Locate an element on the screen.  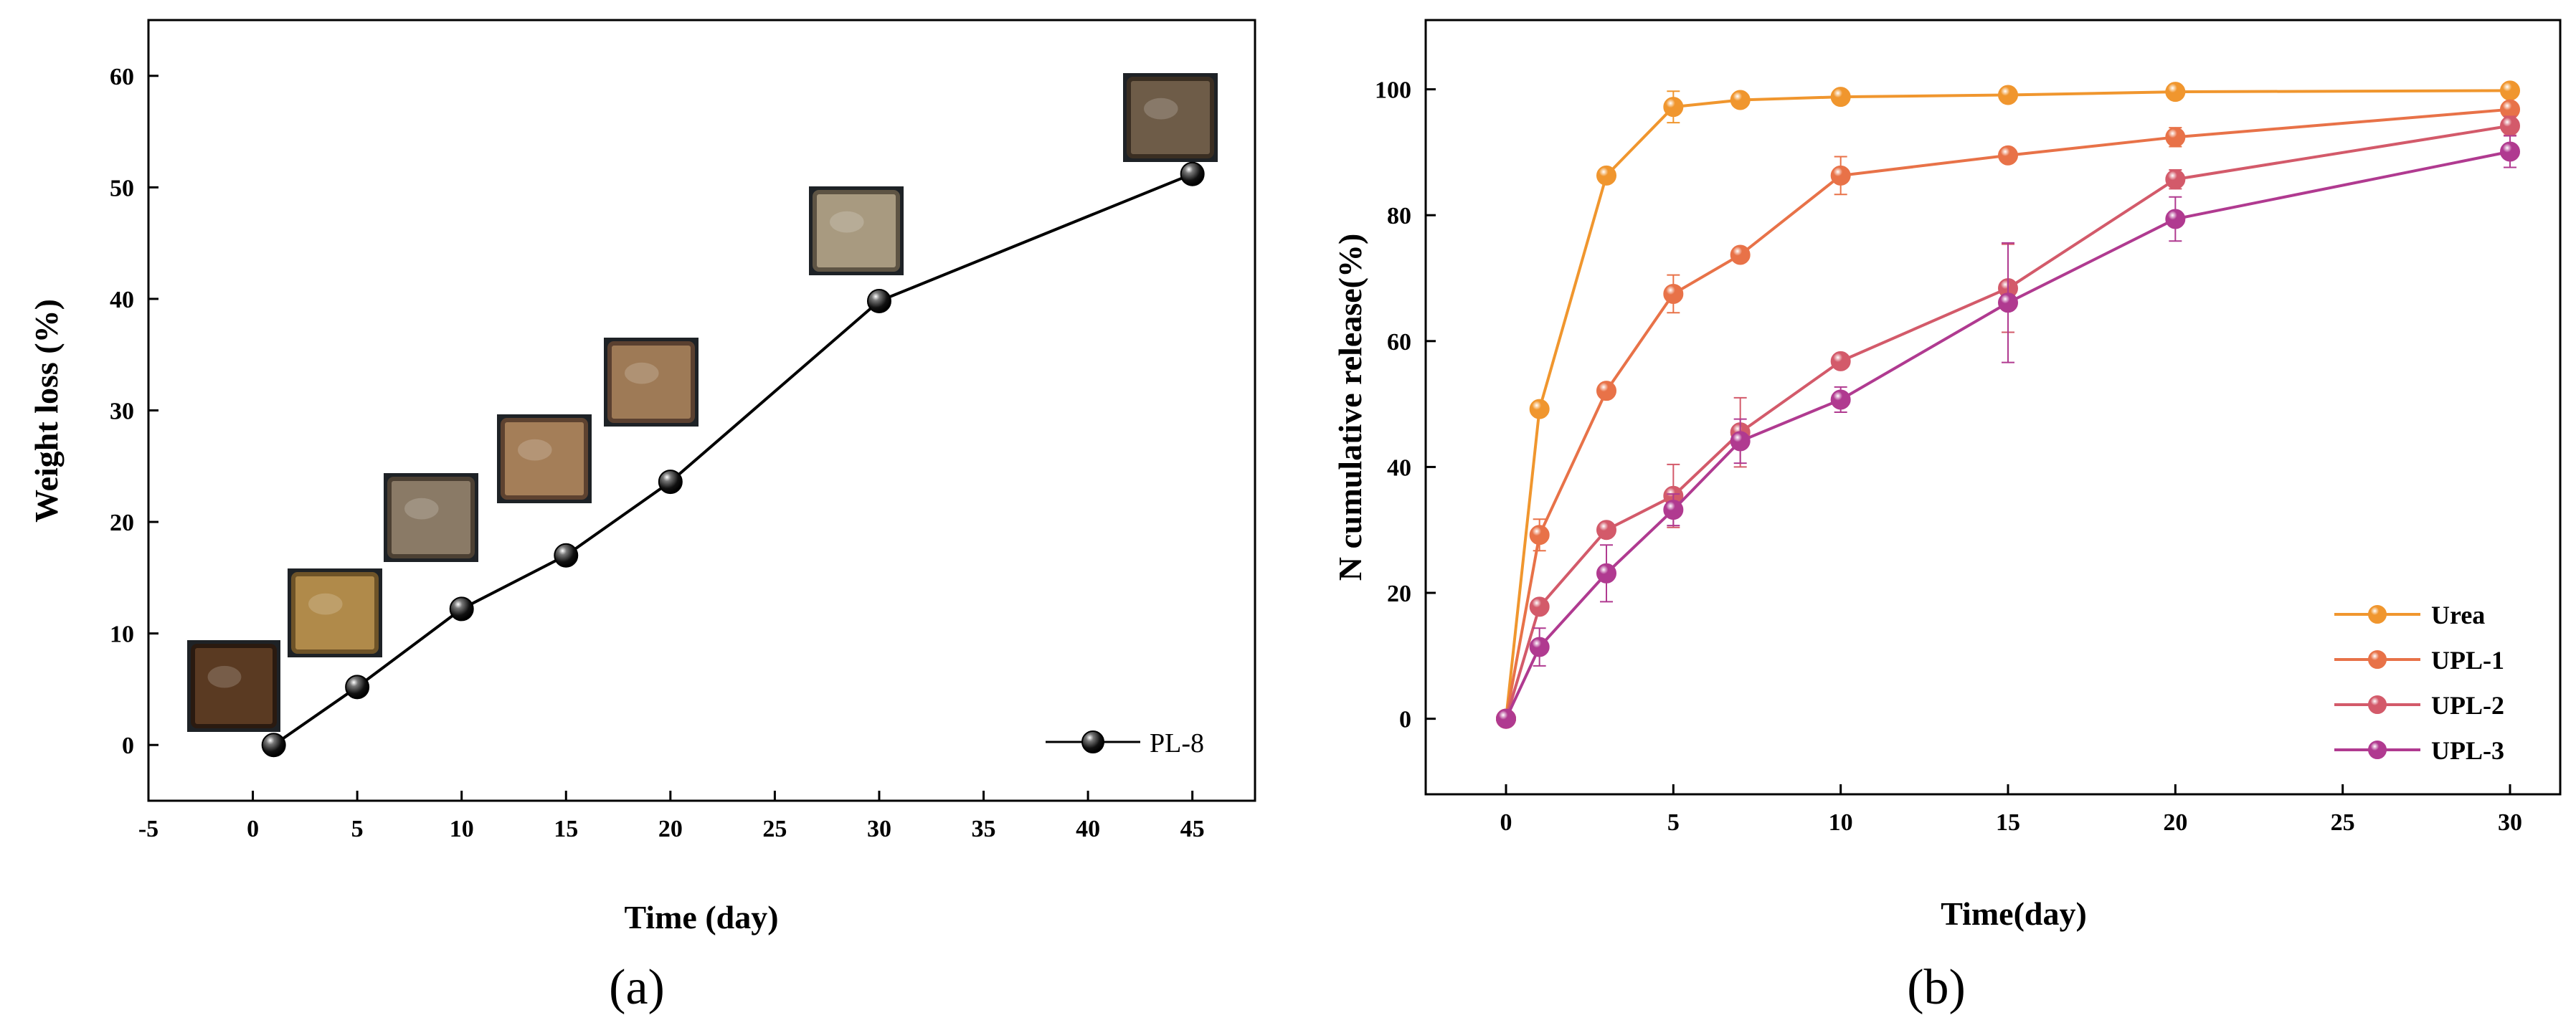
legend-item-UPL-2: UPL-2 is located at coordinates (2419, 705).